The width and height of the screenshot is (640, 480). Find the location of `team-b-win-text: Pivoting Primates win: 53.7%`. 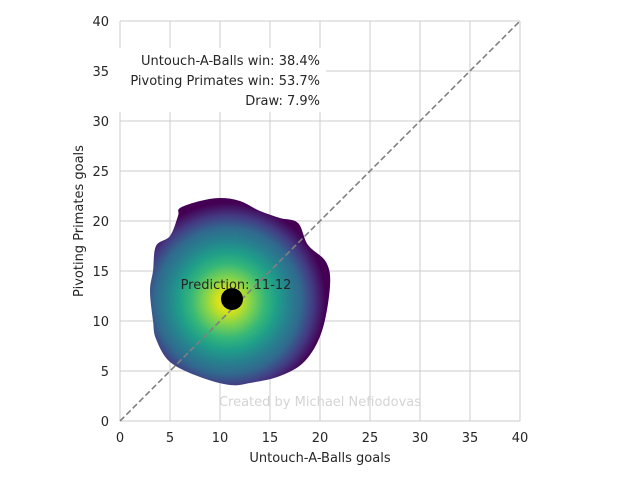

team-b-win-text: Pivoting Primates win: 53.7% is located at coordinates (225, 81).